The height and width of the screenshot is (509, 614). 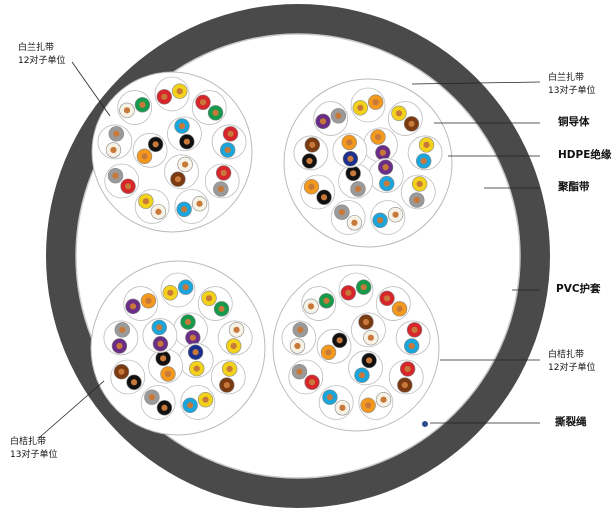 What do you see at coordinates (578, 289) in the screenshot?
I see `label-pvc: PVC护套` at bounding box center [578, 289].